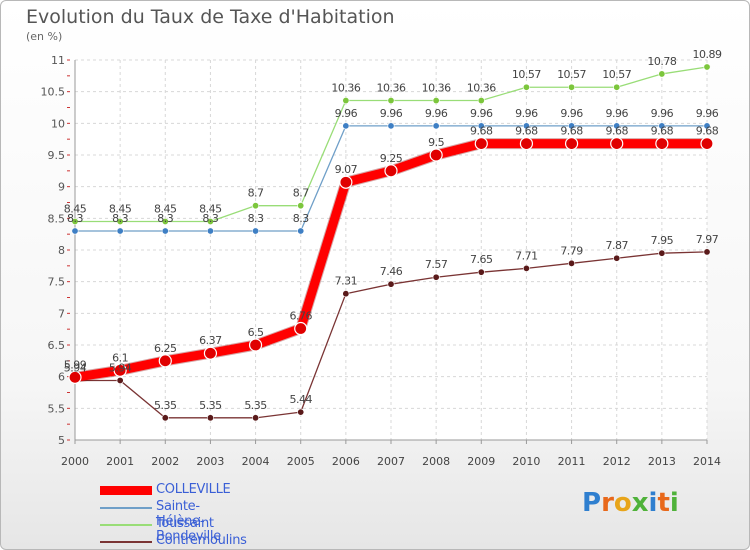  I want to click on data-label-contremoulins: 5.94, so click(120, 367).